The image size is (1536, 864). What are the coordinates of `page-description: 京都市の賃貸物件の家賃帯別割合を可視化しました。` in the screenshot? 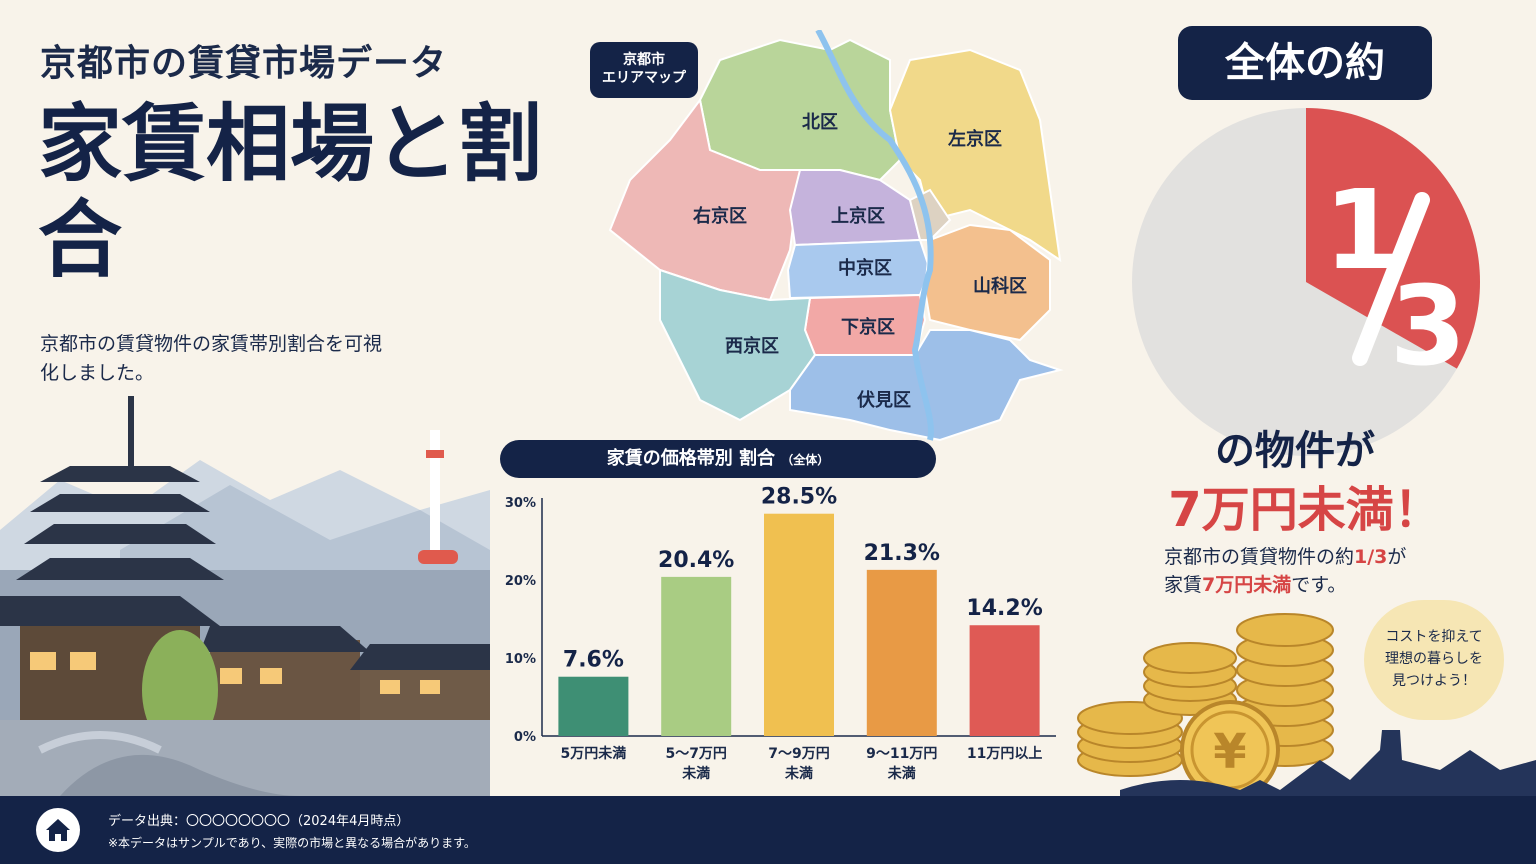 It's located at (211, 358).